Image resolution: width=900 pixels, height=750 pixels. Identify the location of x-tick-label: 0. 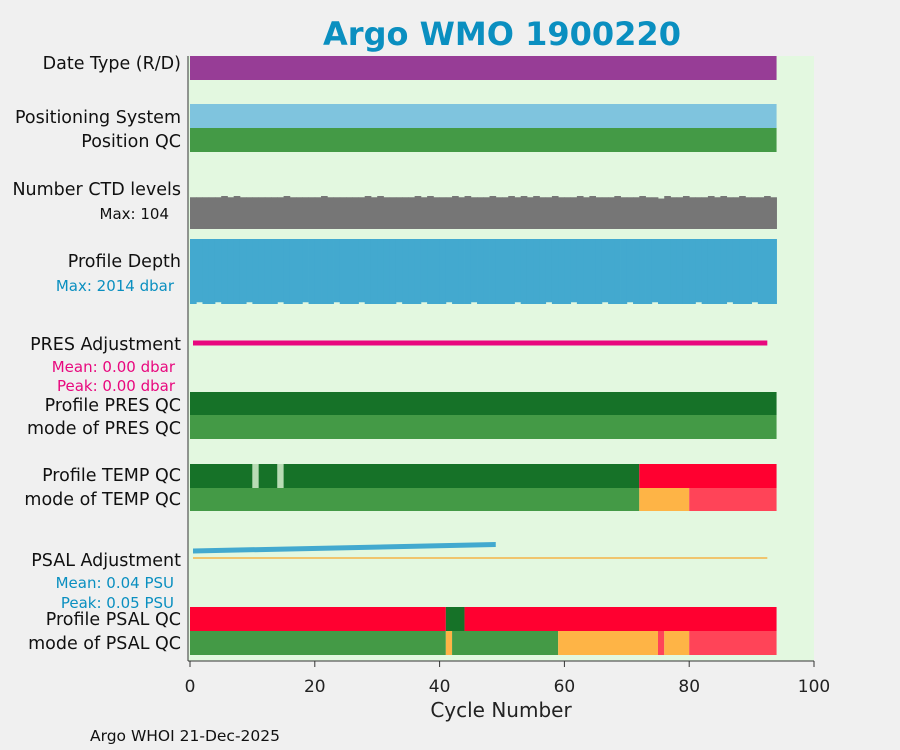
(190, 687).